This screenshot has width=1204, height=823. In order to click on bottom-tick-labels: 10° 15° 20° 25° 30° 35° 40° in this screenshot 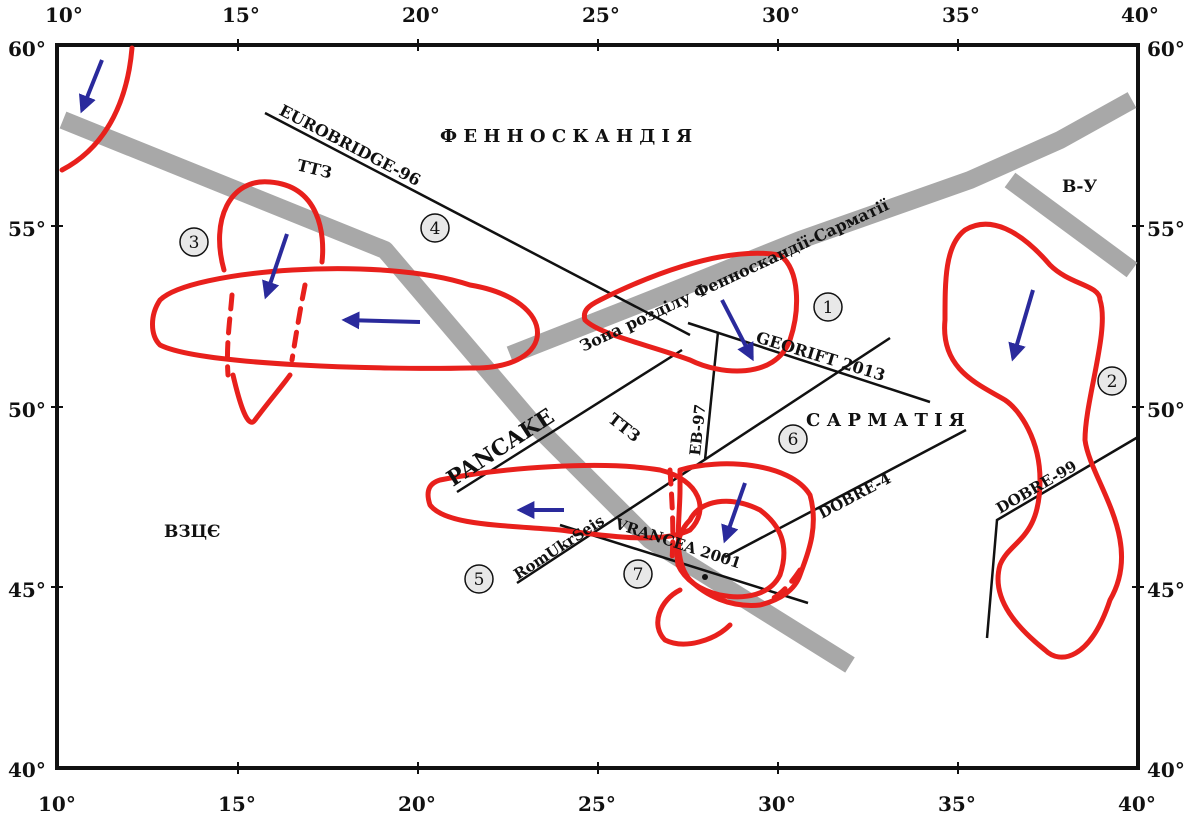, I will do `click(597, 804)`.